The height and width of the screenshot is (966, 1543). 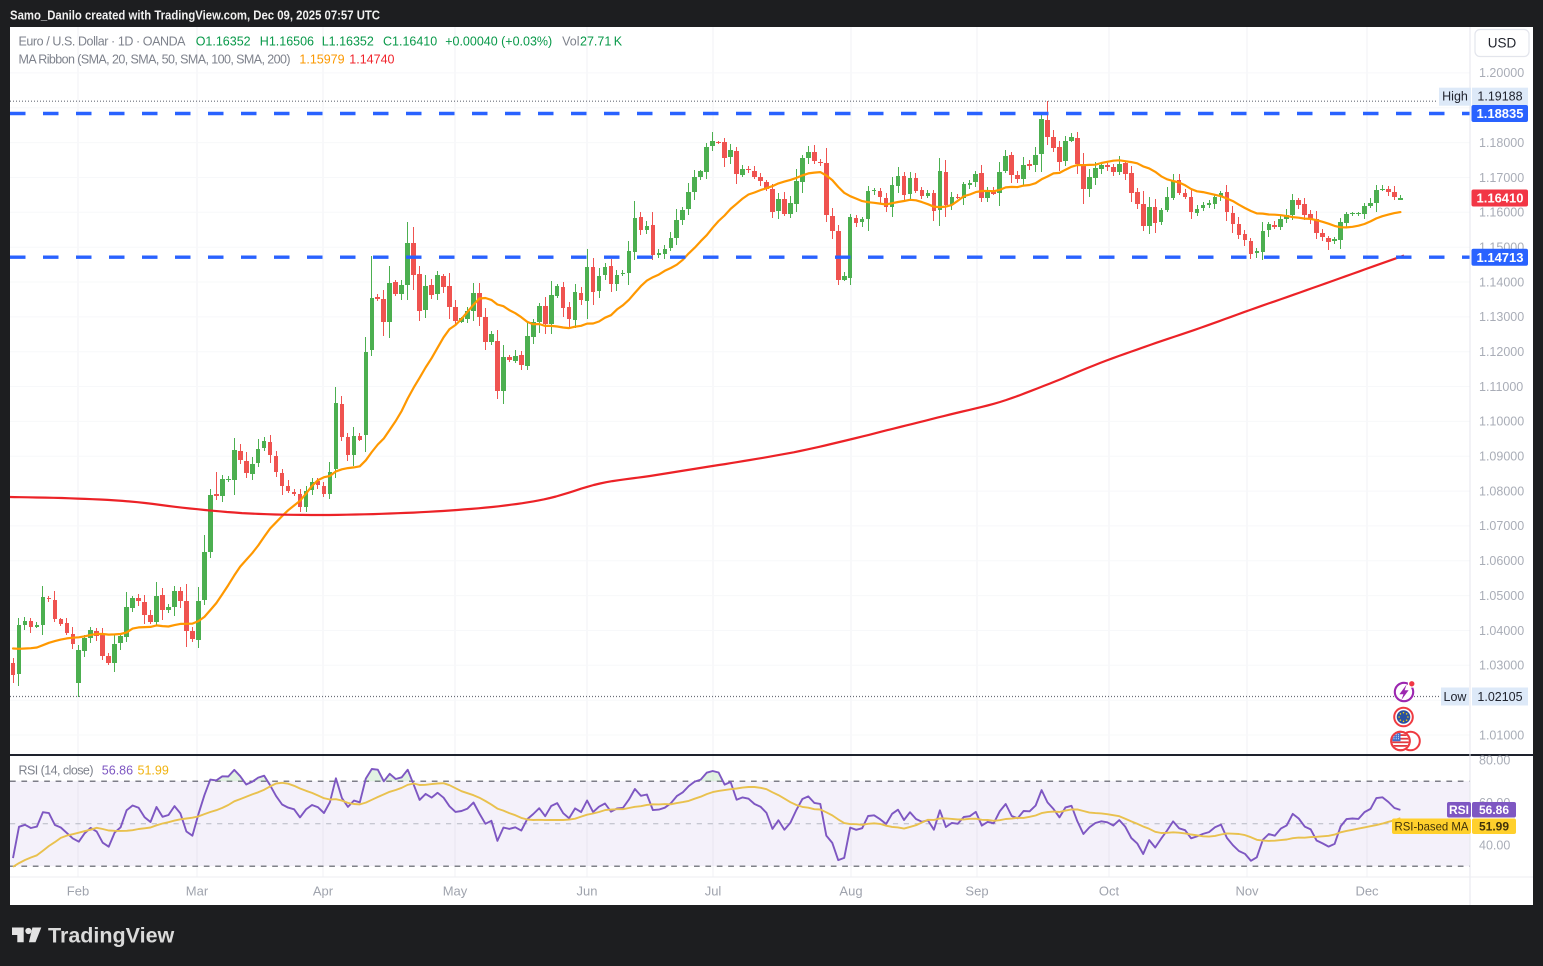 What do you see at coordinates (1494, 845) in the screenshot?
I see `svg-text: 40.00` at bounding box center [1494, 845].